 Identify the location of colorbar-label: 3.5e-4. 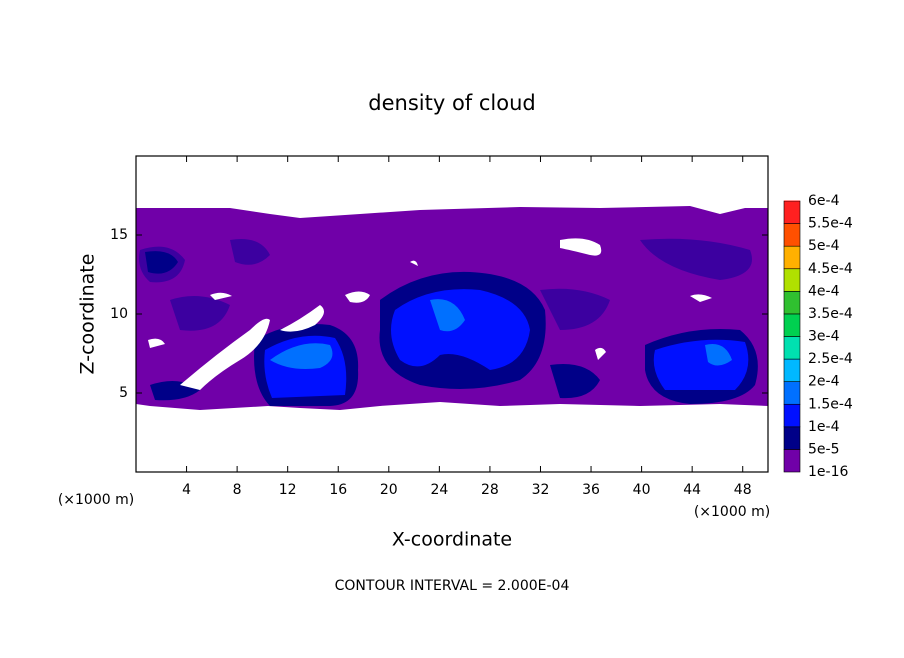
(830, 314).